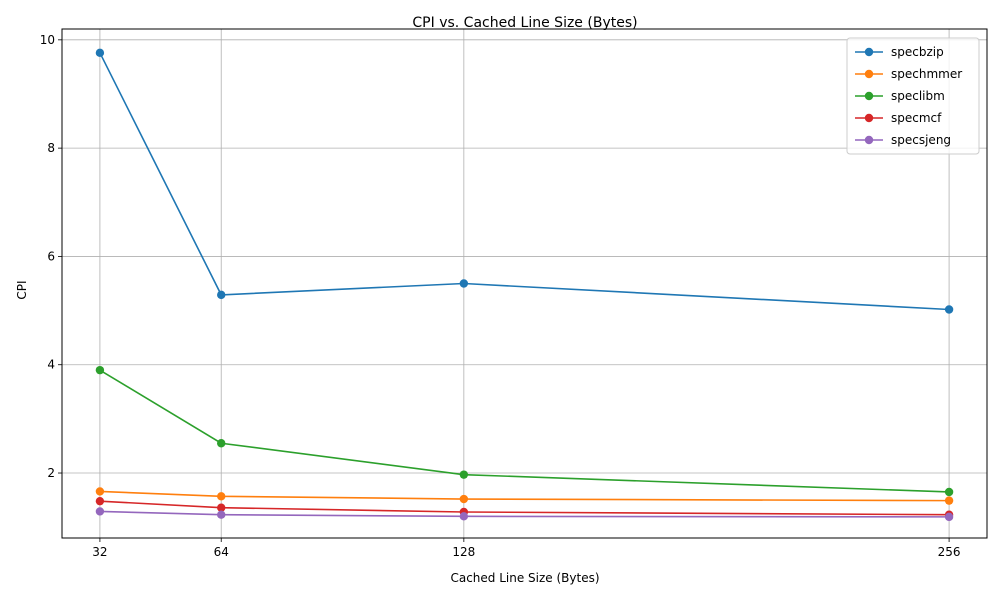 The image size is (1000, 600). I want to click on legend-item: spechmmer, so click(908, 74).